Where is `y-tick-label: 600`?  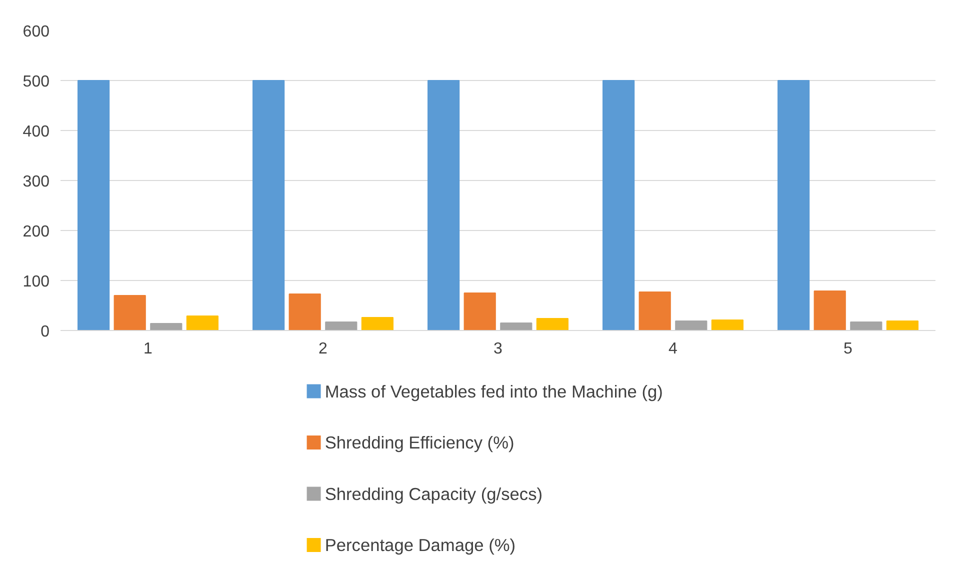 y-tick-label: 600 is located at coordinates (36, 32).